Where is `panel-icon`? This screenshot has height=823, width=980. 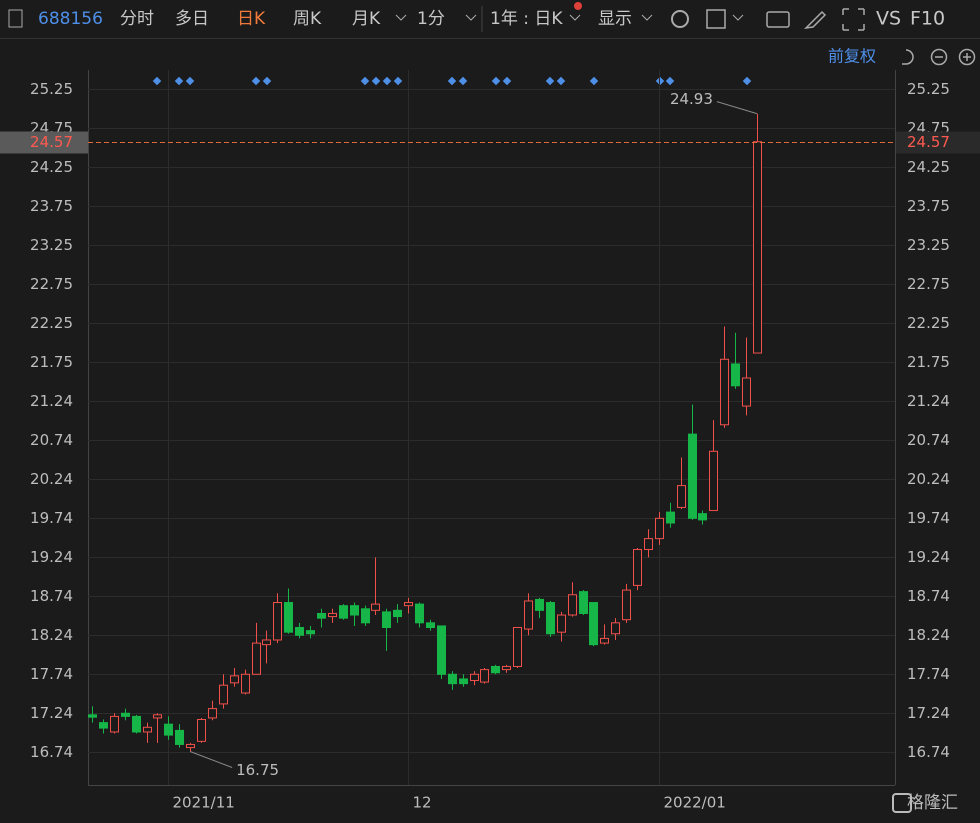
panel-icon is located at coordinates (15, 18).